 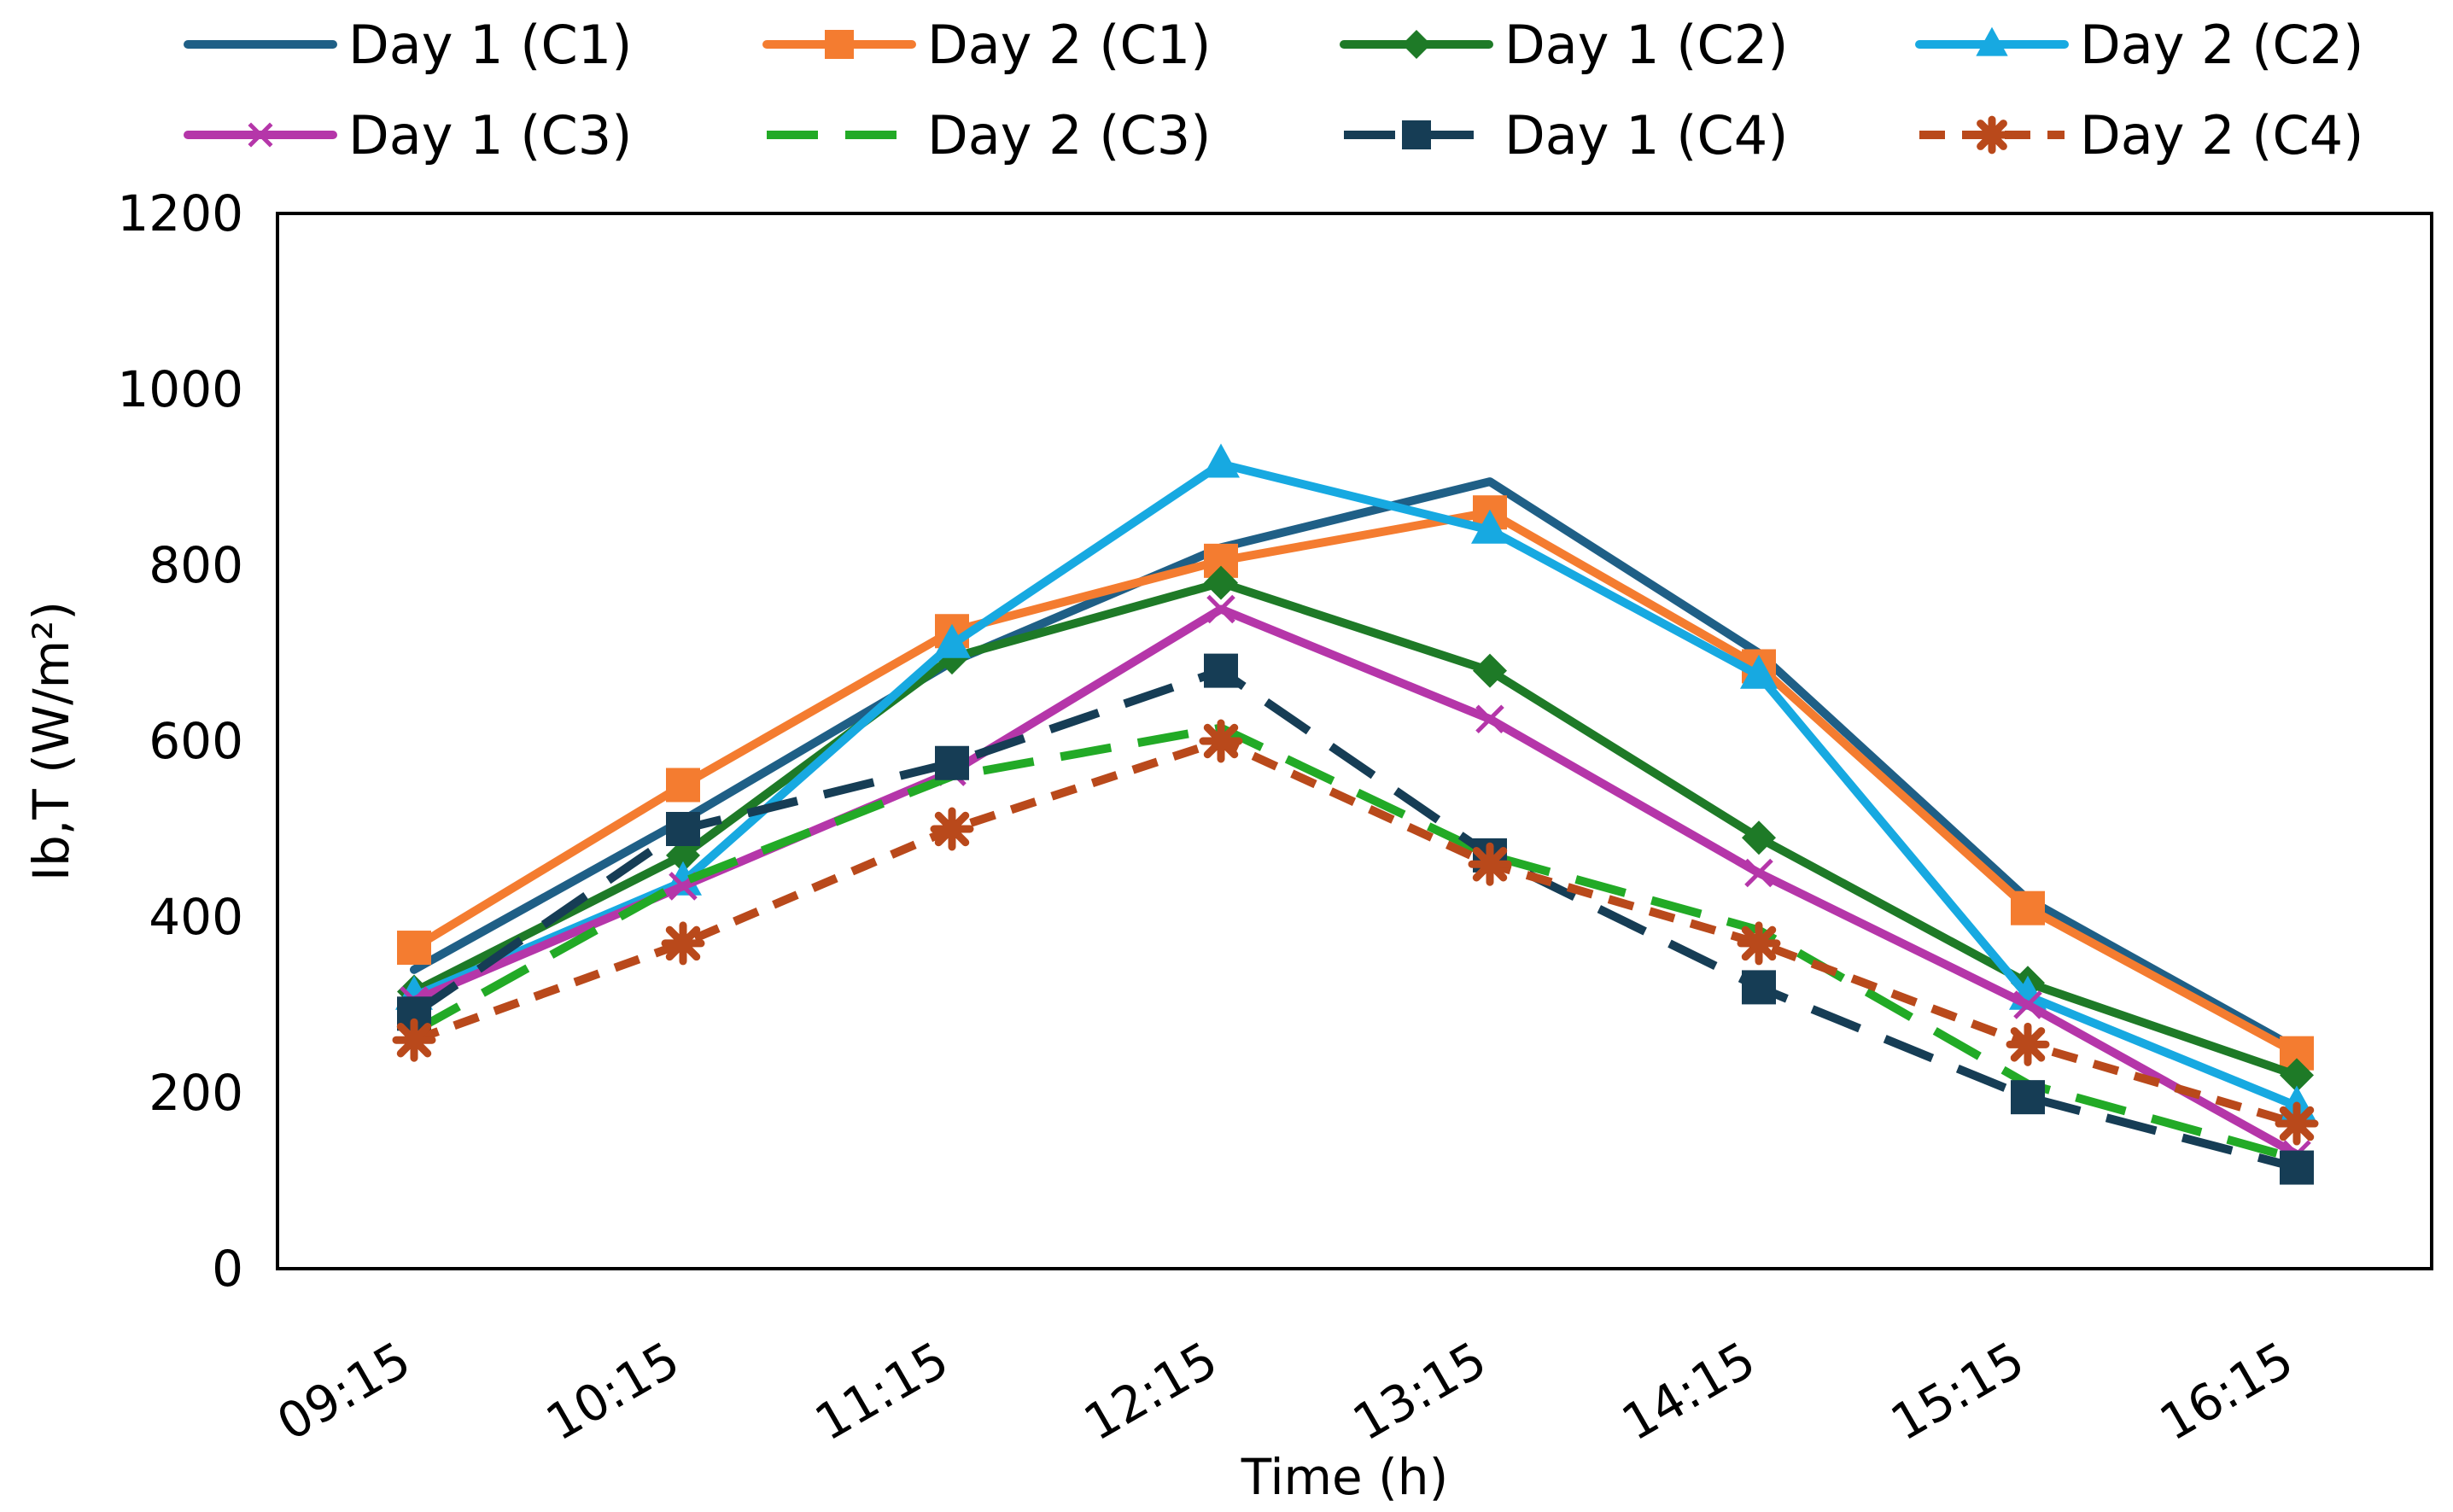 I want to click on legend-item: Day 2 (C2), so click(x=2139, y=45).